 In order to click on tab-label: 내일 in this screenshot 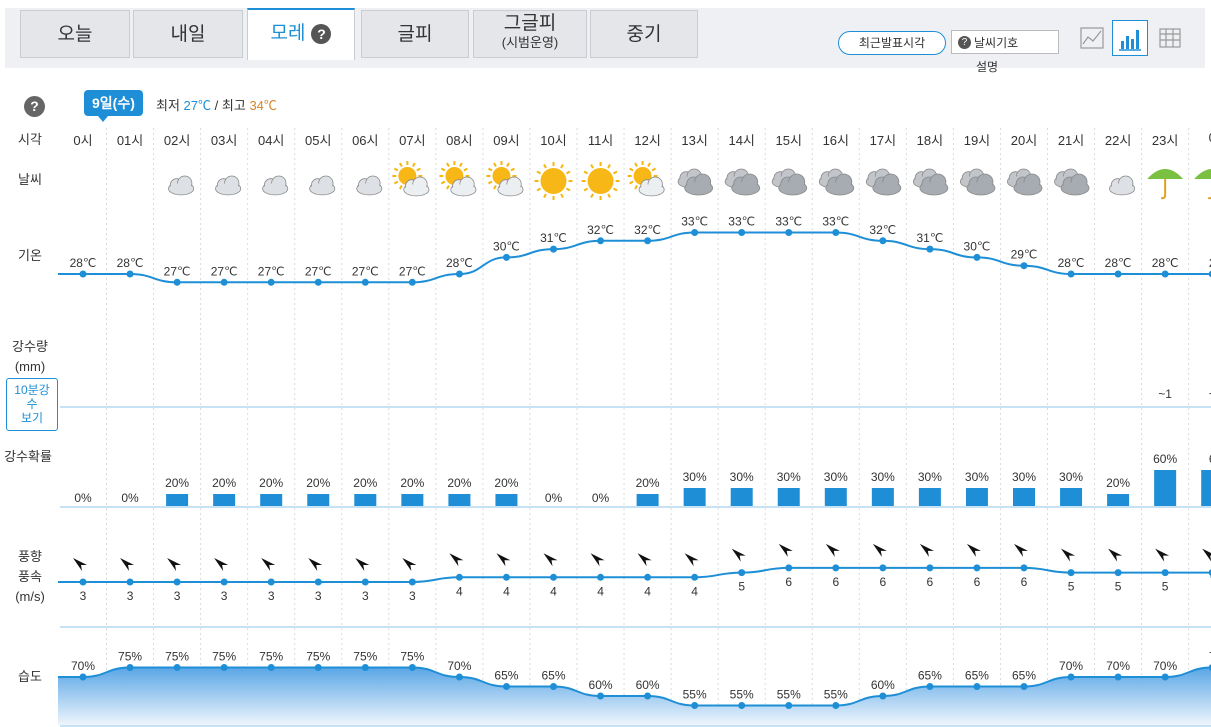, I will do `click(188, 34)`.